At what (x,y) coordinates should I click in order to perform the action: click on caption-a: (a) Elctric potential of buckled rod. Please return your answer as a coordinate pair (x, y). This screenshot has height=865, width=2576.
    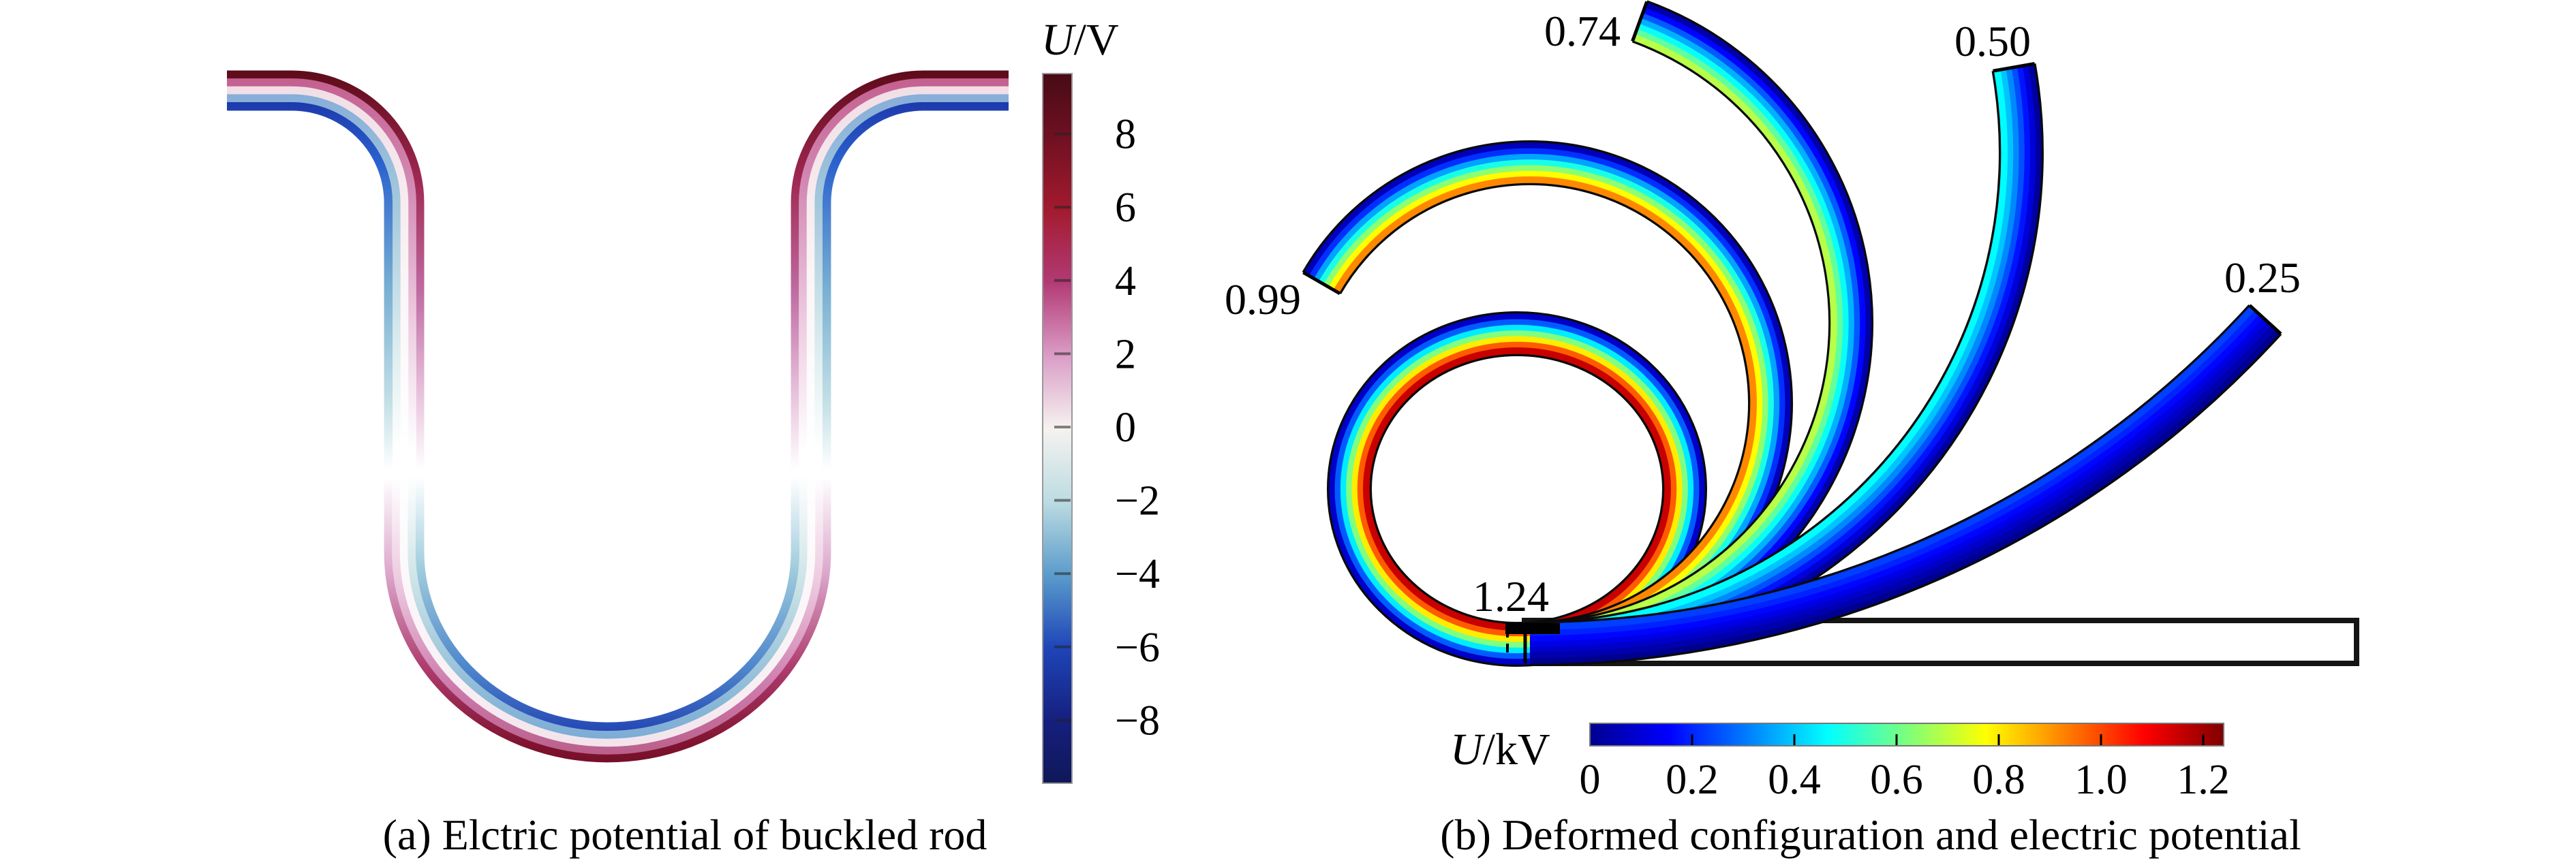
    Looking at the image, I should click on (685, 835).